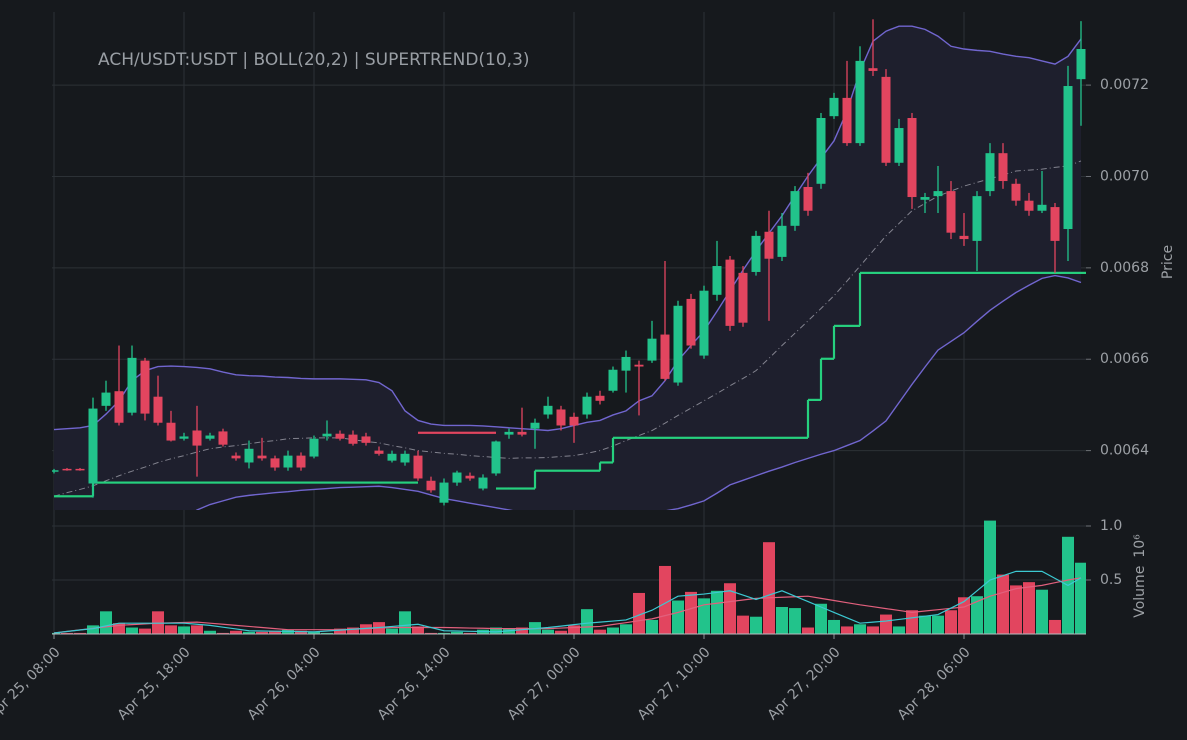 Image resolution: width=1187 pixels, height=740 pixels. Describe the element at coordinates (1140, 546) in the screenshot. I see `axis-offset: 10⁶` at that location.